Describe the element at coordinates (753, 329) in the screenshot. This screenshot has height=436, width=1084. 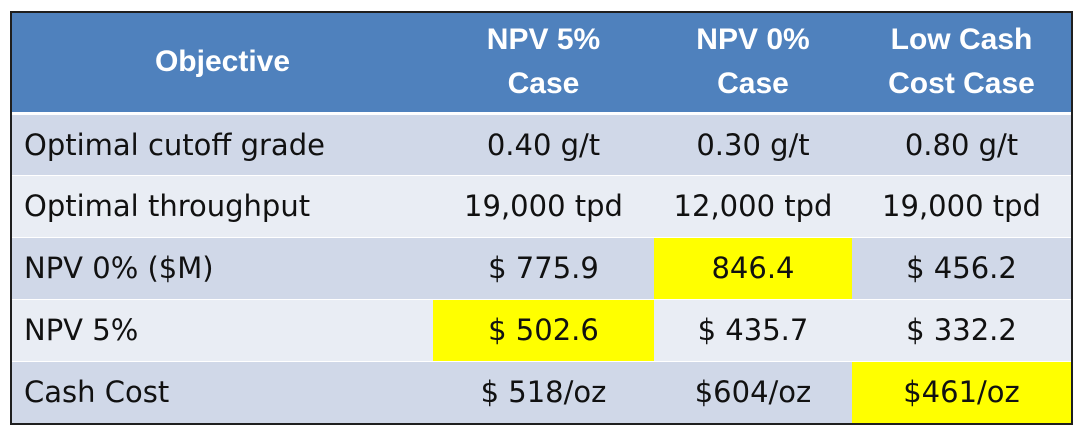
I see `cell-npv0-npv5: $ 435.7` at that location.